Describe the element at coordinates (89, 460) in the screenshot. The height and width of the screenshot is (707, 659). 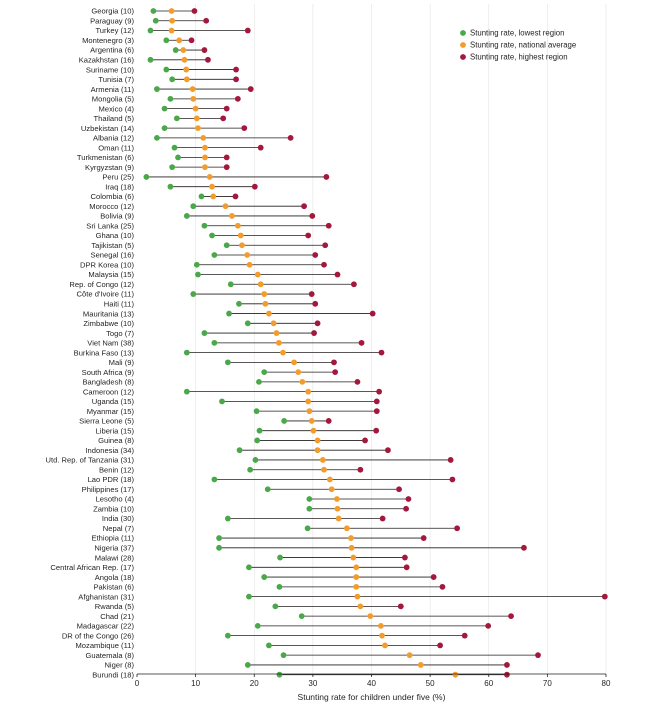
I see `category-label: Utd. Rep. of Tanzania (31)` at that location.